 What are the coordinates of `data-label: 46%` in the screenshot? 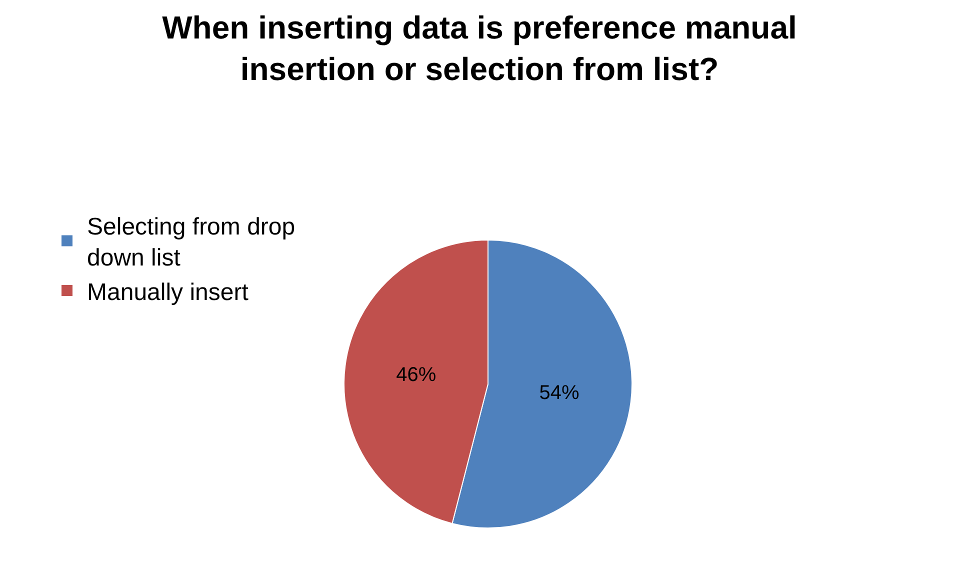 It's located at (416, 375).